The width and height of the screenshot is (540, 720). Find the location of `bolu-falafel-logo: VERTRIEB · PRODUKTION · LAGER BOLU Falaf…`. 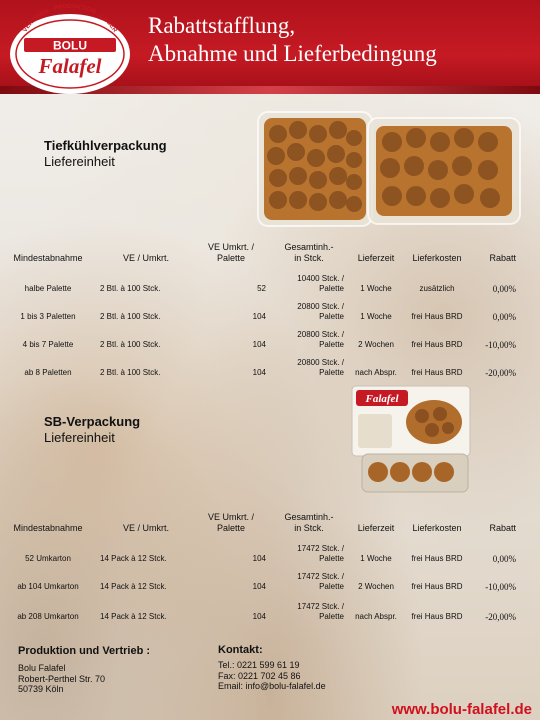

bolu-falafel-logo: VERTRIEB · PRODUKTION · LAGER BOLU Falaf… is located at coordinates (70, 48).